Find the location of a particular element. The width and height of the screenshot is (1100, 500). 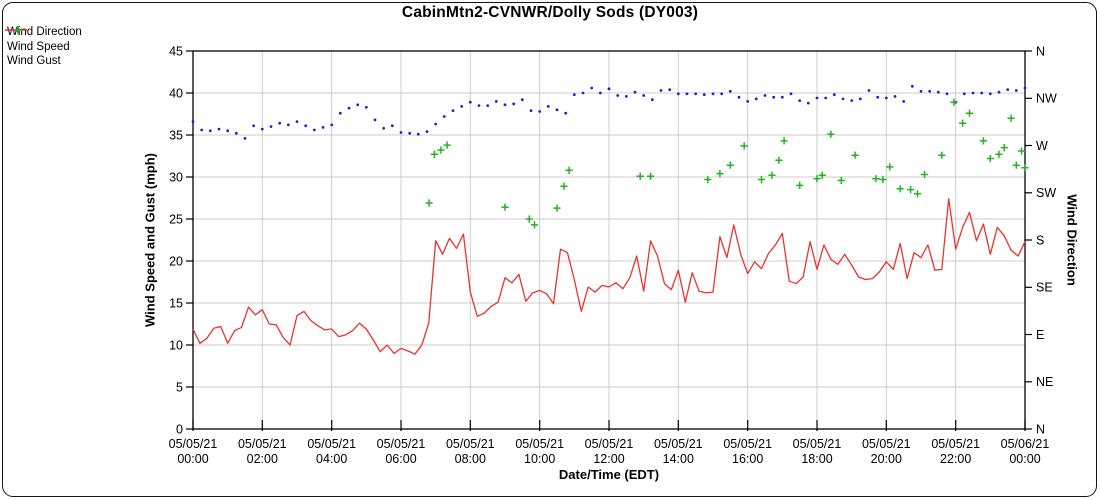

y-tick-label: 25 is located at coordinates (176, 219).